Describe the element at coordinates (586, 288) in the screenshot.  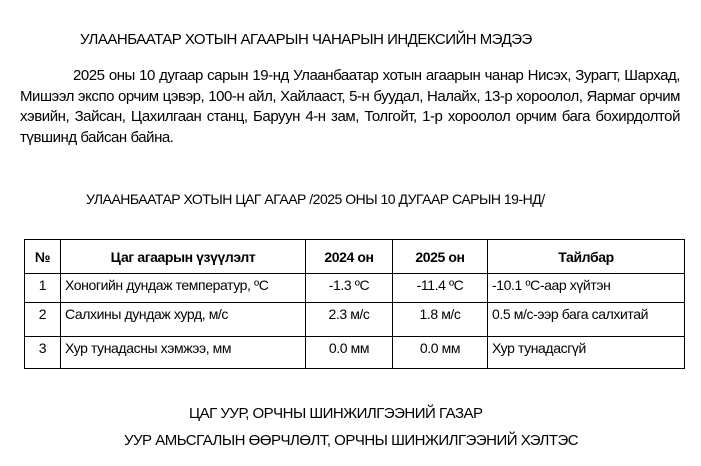
I see `cell-note: -10.1 ºС-аар хүйтэн` at that location.